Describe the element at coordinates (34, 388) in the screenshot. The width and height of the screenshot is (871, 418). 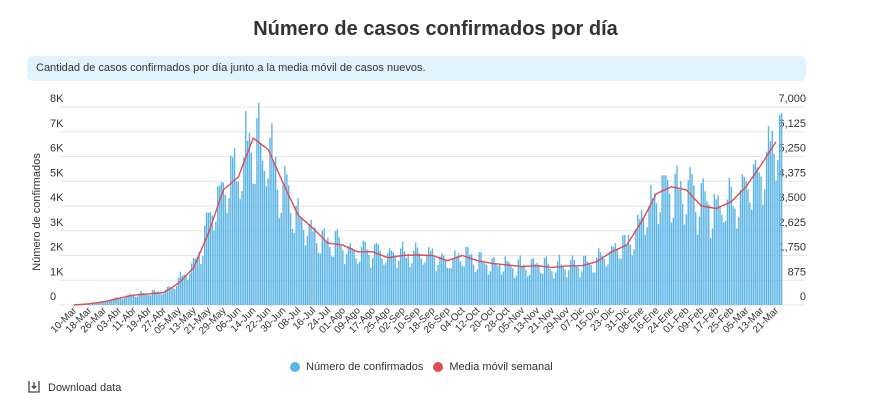
I see `download-icon` at that location.